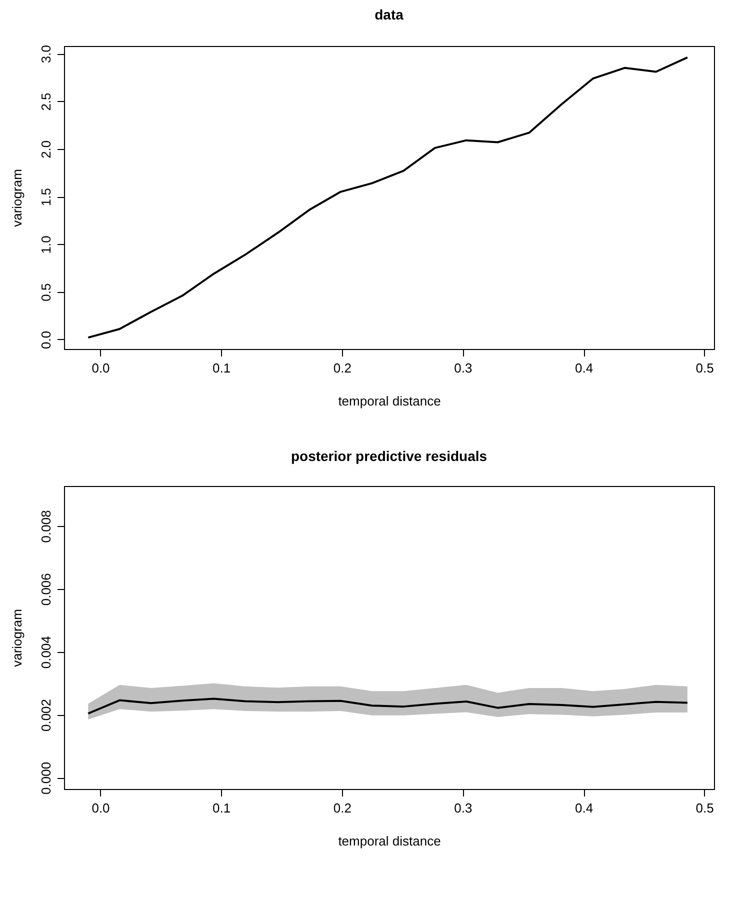  I want to click on y-tick-label: 2.5, so click(46, 101).